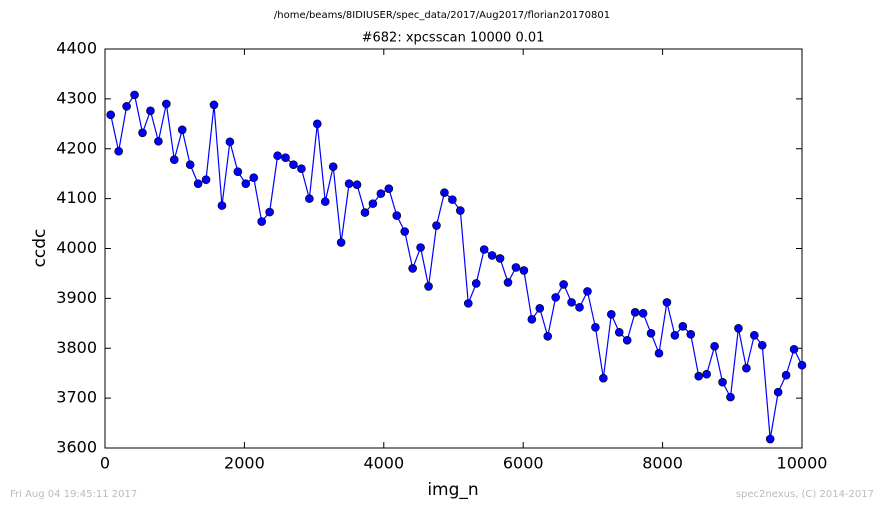 This screenshot has height=509, width=884. What do you see at coordinates (76, 197) in the screenshot?
I see `y-tick-label: 4100` at bounding box center [76, 197].